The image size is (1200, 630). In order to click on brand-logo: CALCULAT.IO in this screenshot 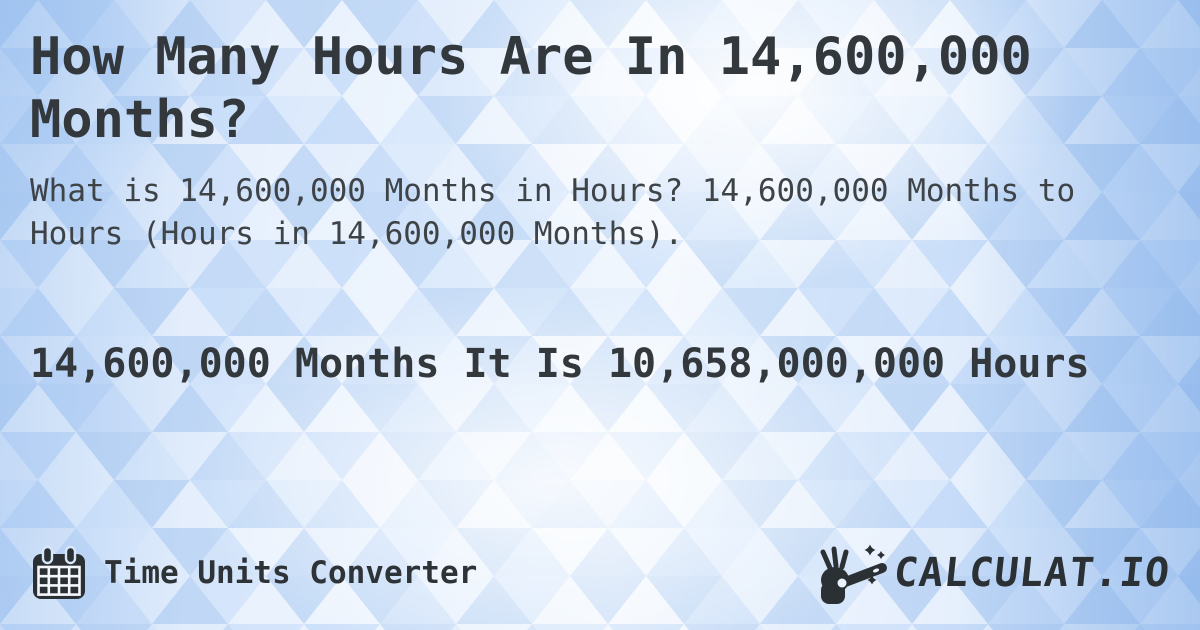, I will do `click(994, 573)`.